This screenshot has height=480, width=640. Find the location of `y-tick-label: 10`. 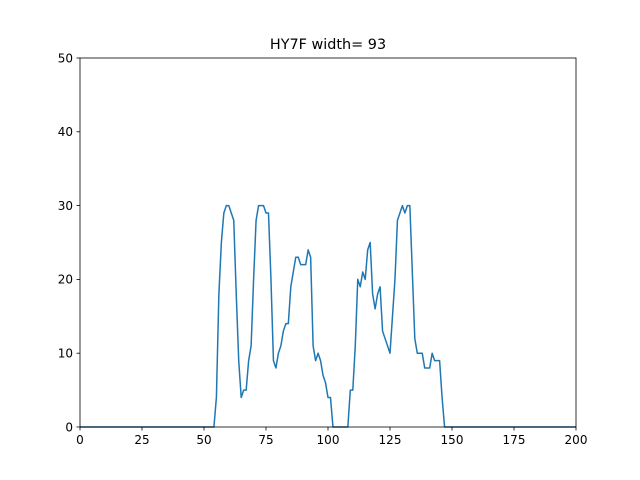

y-tick-label: 10 is located at coordinates (65, 354).